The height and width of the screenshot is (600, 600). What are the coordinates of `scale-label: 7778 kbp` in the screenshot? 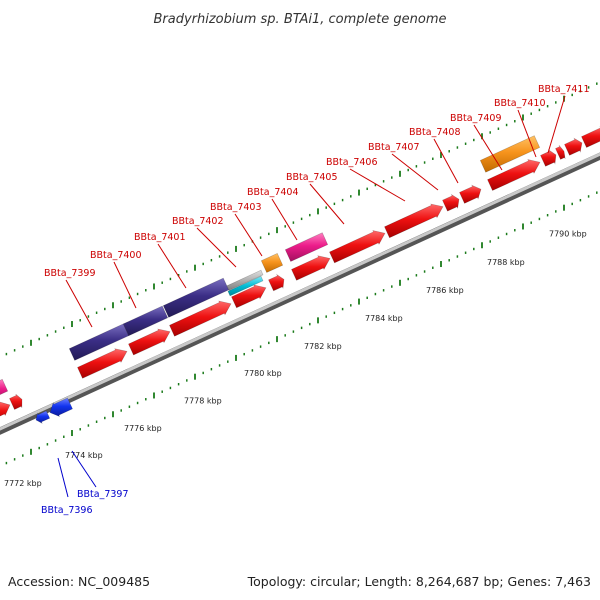 It's located at (203, 401).